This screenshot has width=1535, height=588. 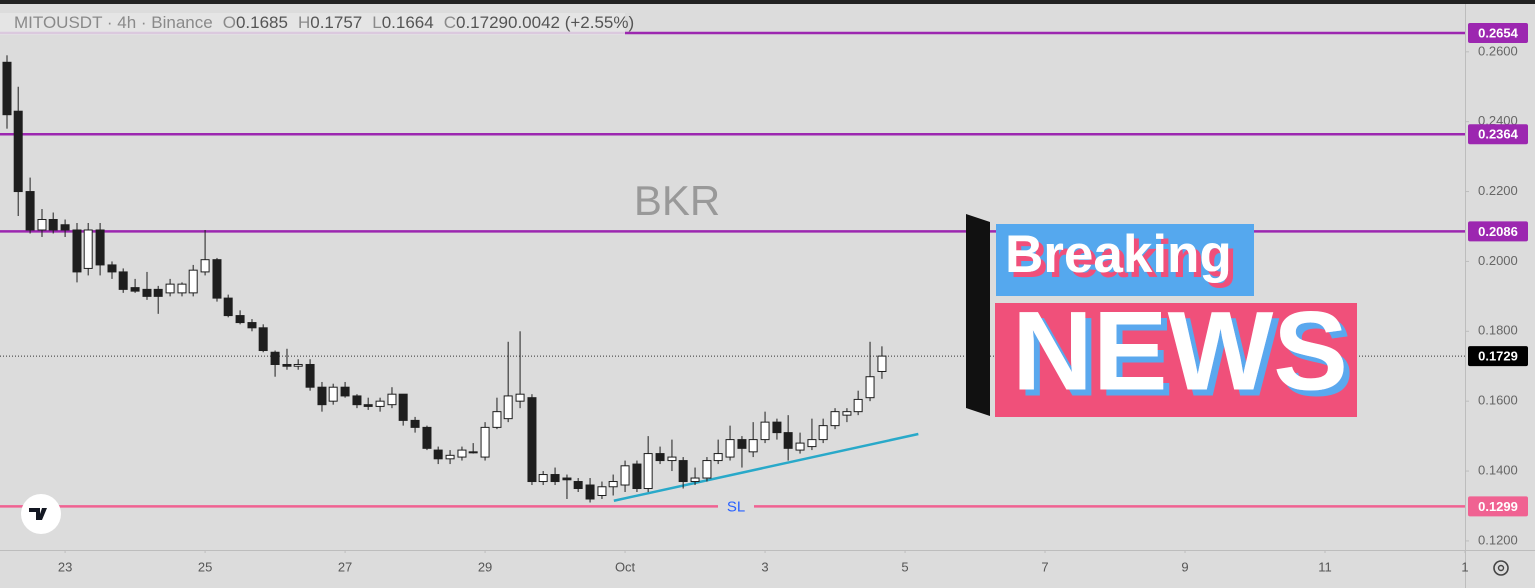 I want to click on ohlc-value: 0.1757, so click(x=336, y=22).